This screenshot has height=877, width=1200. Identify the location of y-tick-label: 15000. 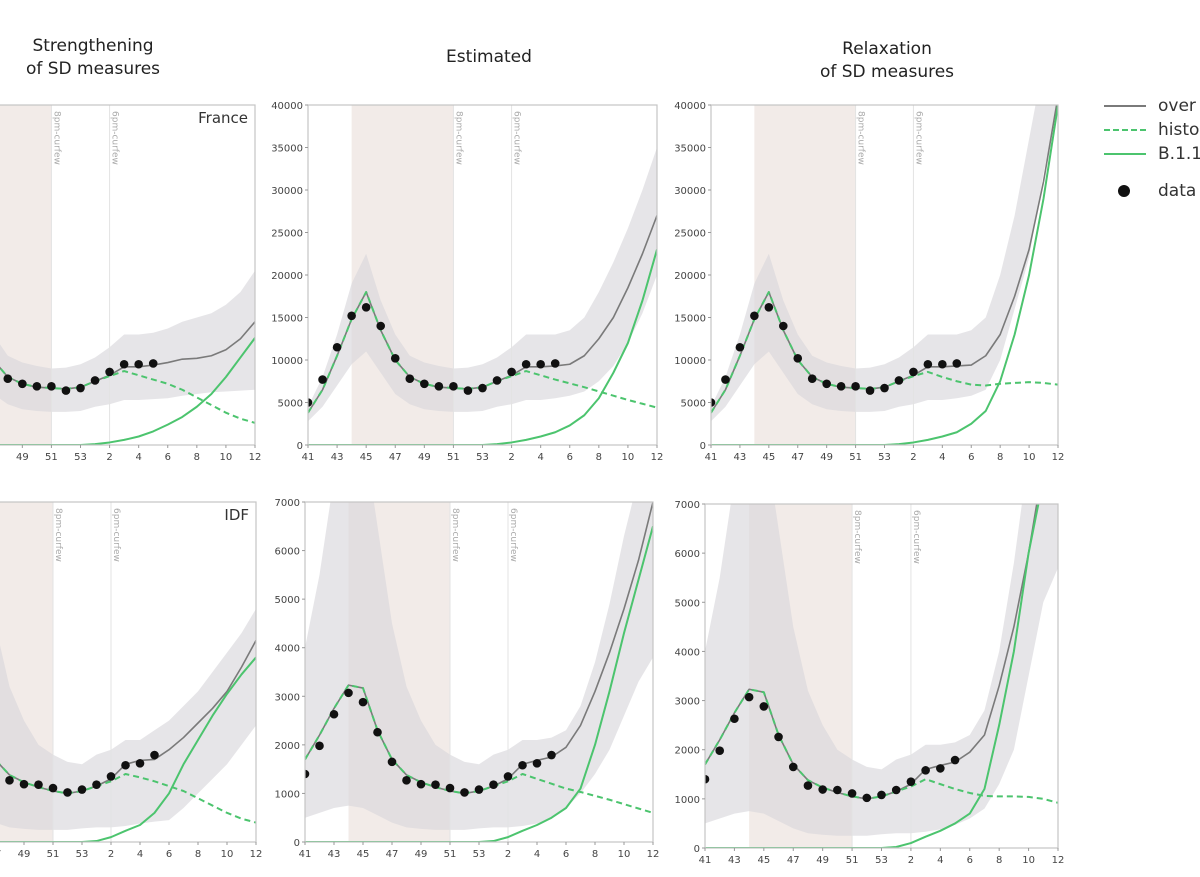
(690, 319).